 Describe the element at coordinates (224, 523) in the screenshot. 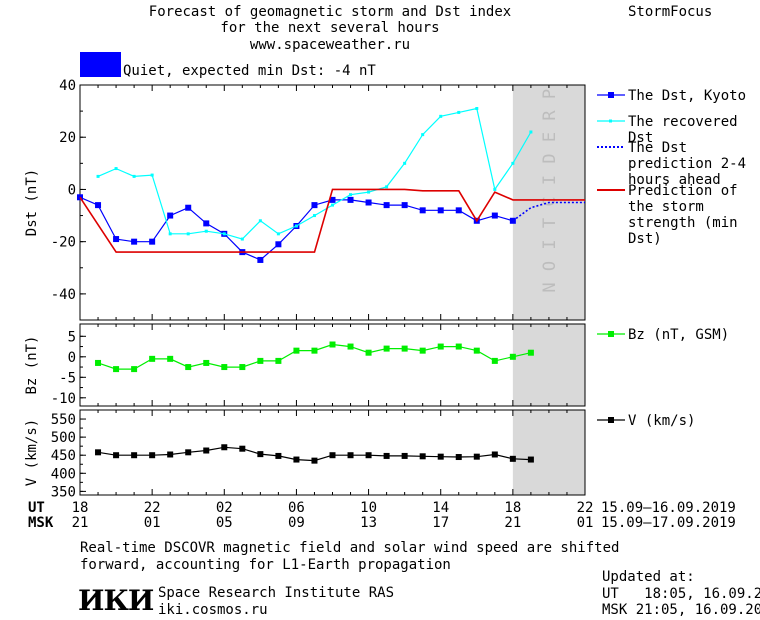

I see `x-tick-label-msk: 05` at that location.